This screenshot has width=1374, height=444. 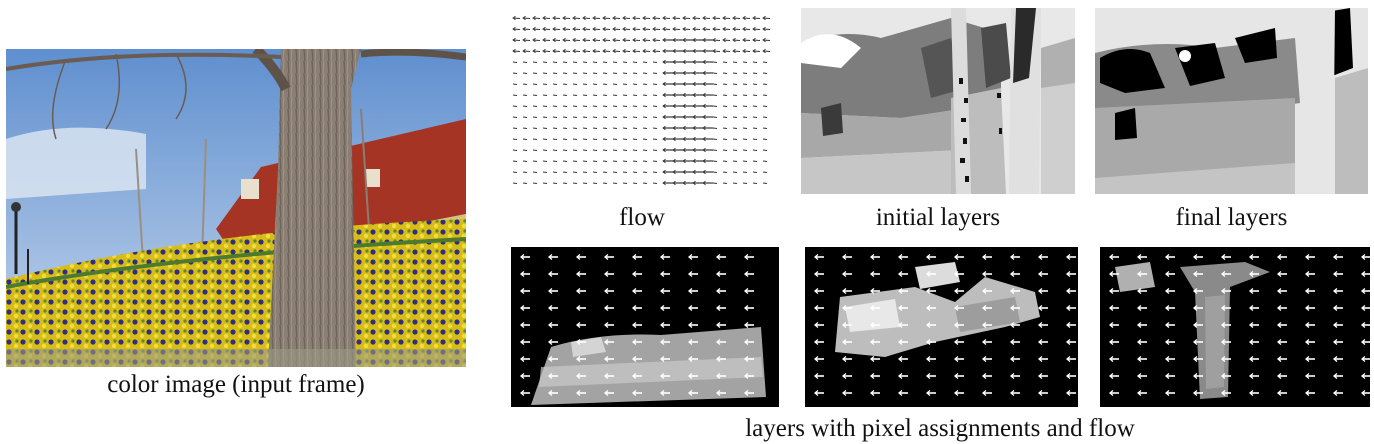 I want to click on layer-2-flow-arrows, so click(x=944, y=325).